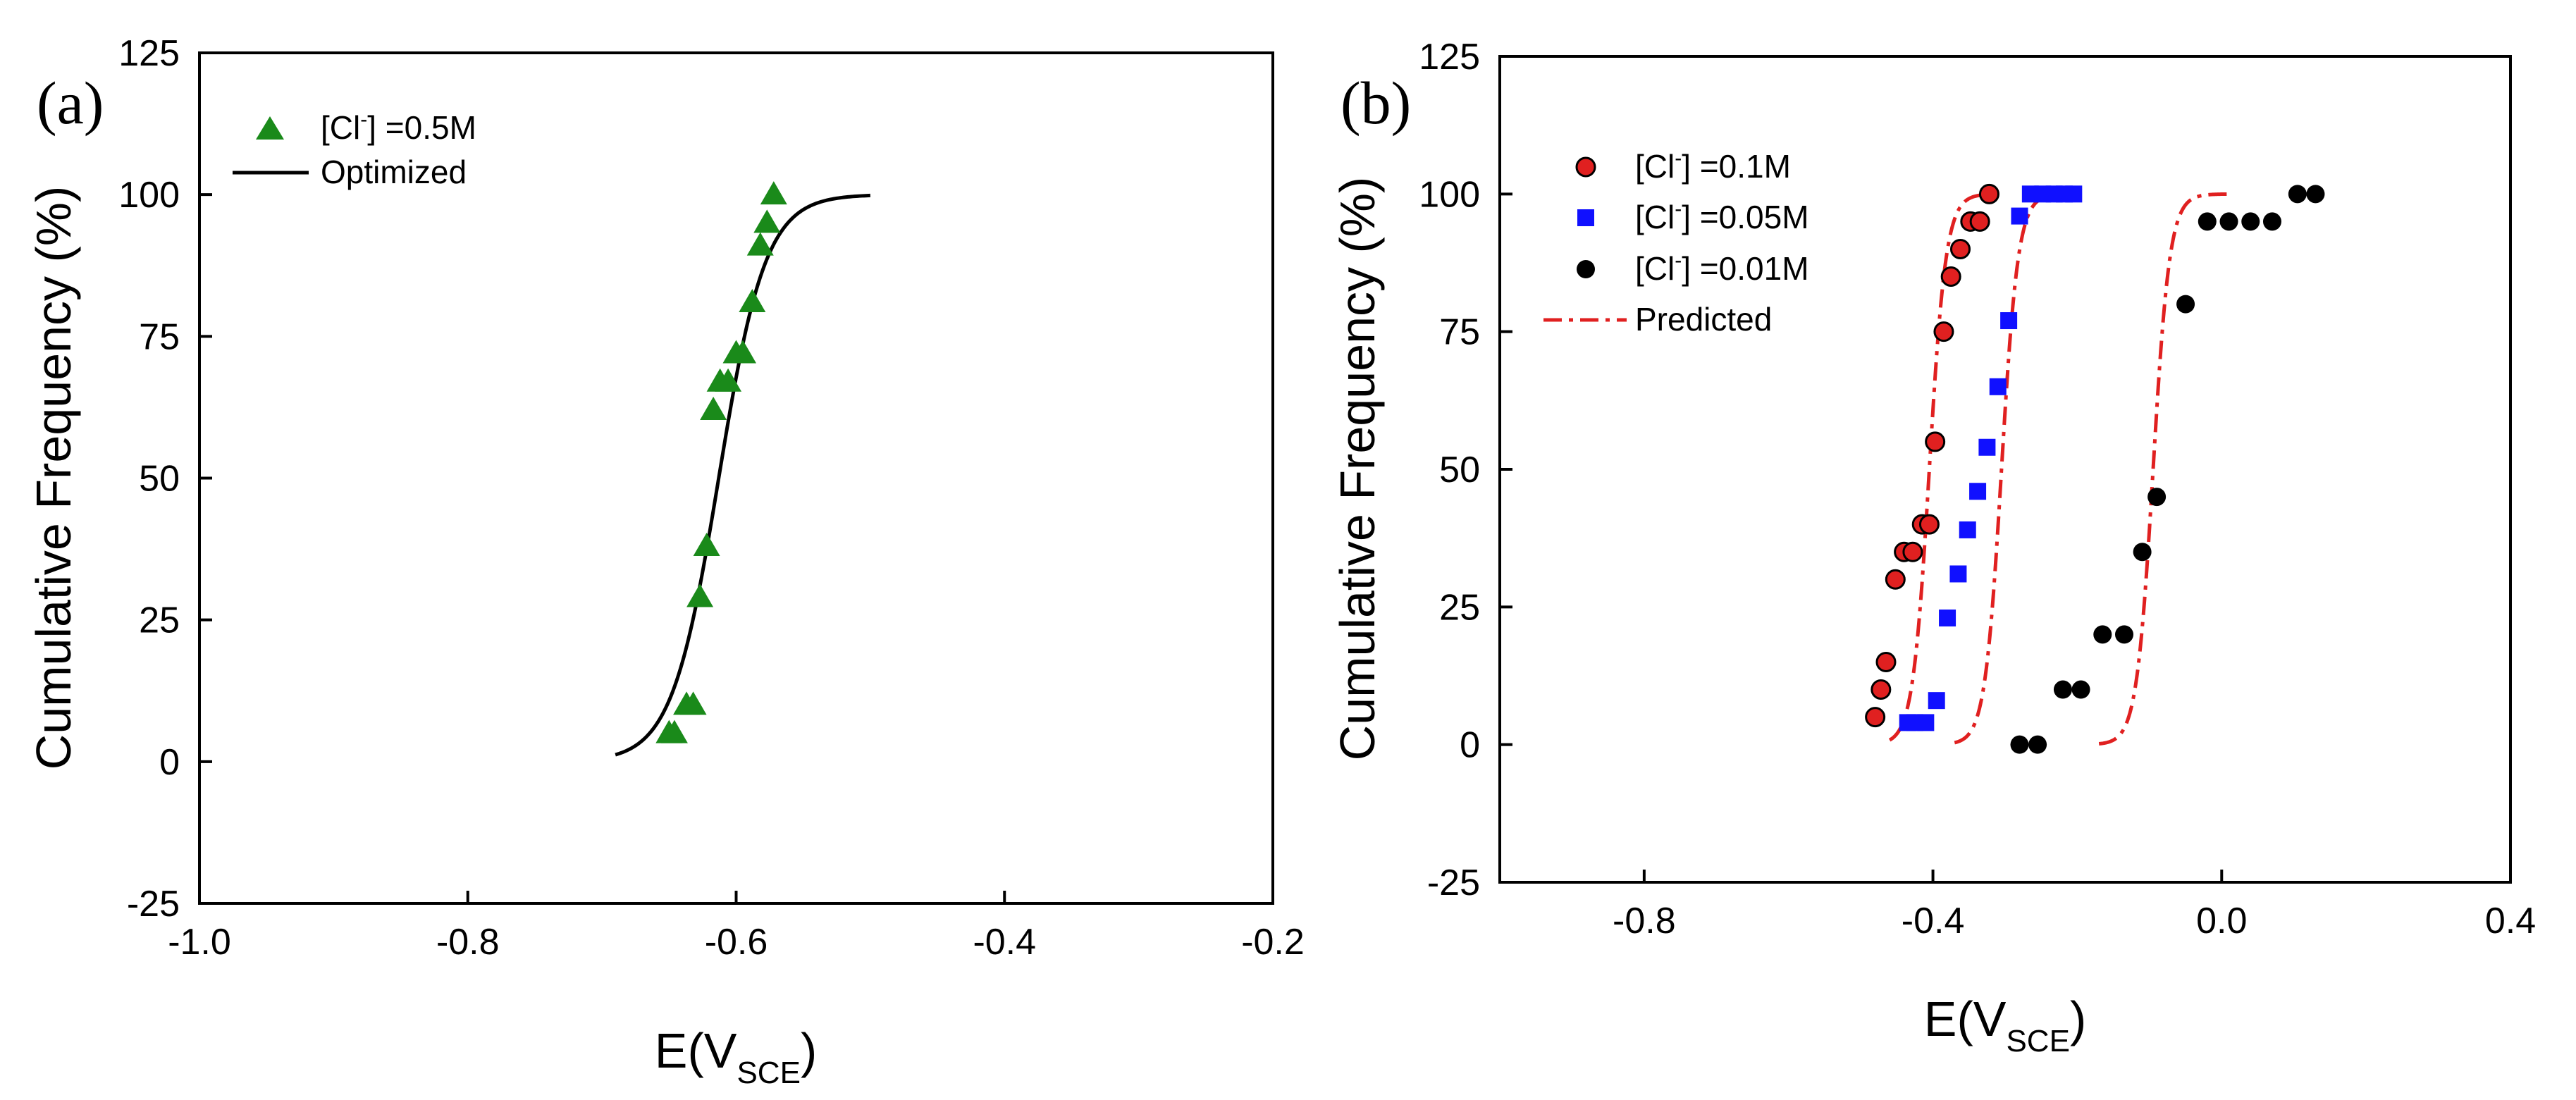  What do you see at coordinates (1585, 167) in the screenshot?
I see `legend-b-circle-marker-red` at bounding box center [1585, 167].